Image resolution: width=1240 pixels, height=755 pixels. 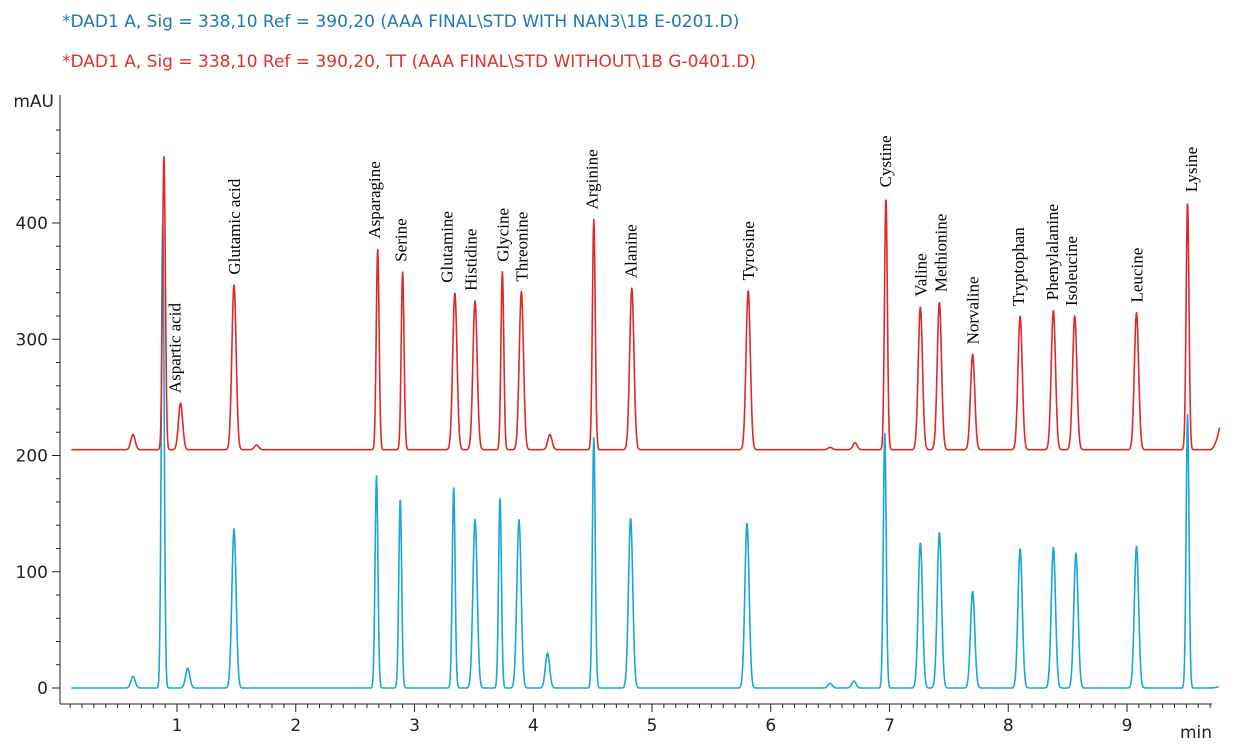 I want to click on y-tick-label: 300, so click(x=32, y=340).